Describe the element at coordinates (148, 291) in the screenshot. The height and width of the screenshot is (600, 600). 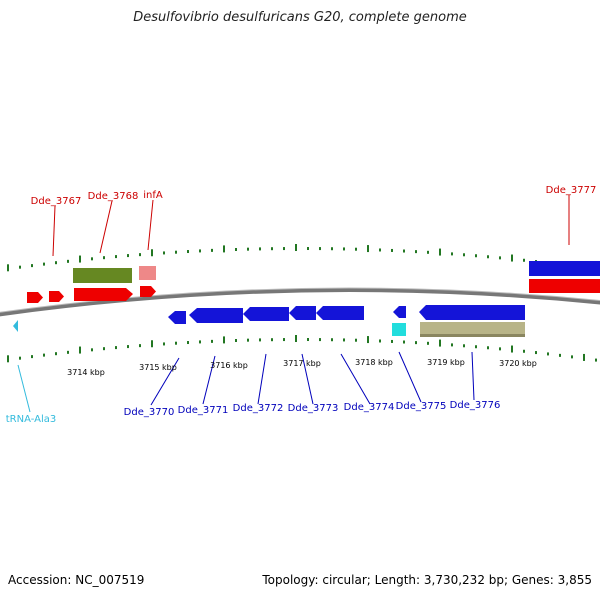
I see `gene-infa` at that location.